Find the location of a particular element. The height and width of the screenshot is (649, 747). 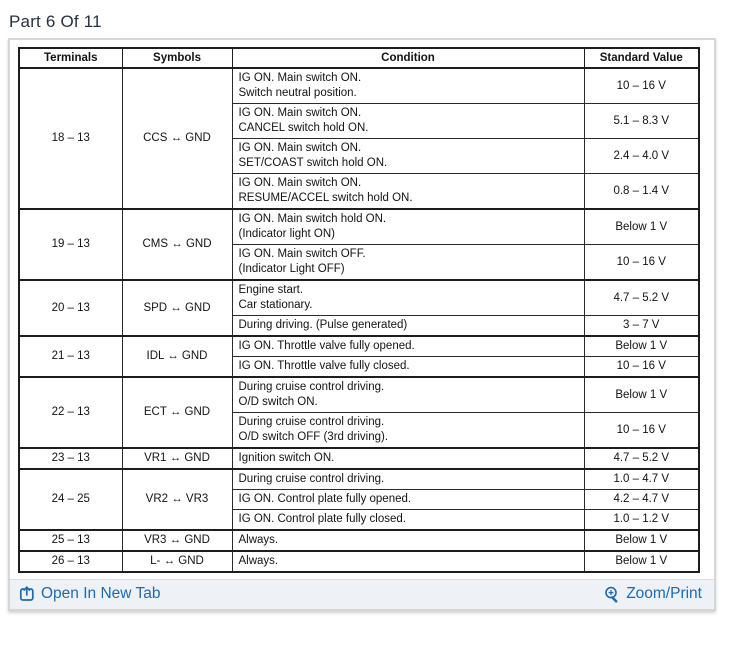

standard-value-cell: 3 – 7 V is located at coordinates (641, 326).